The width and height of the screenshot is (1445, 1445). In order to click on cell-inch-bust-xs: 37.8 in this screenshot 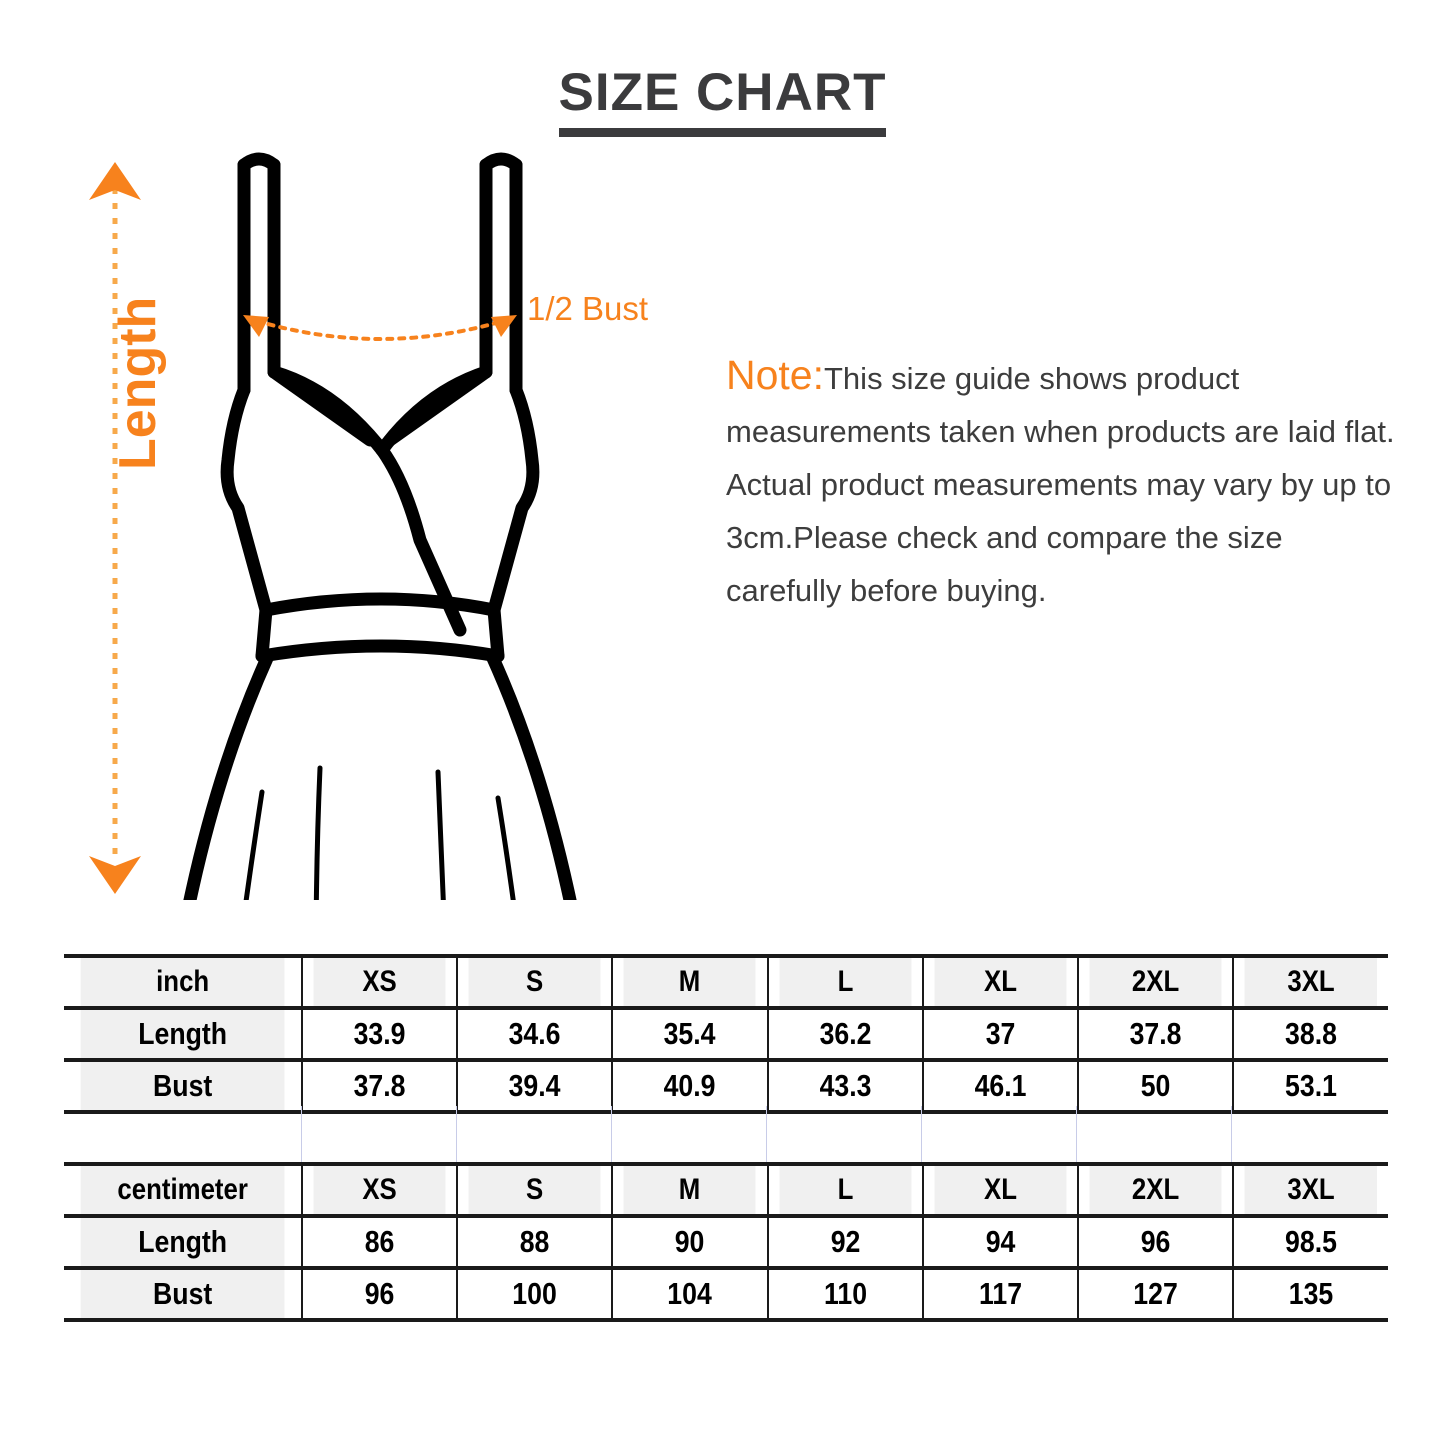, I will do `click(380, 1086)`.